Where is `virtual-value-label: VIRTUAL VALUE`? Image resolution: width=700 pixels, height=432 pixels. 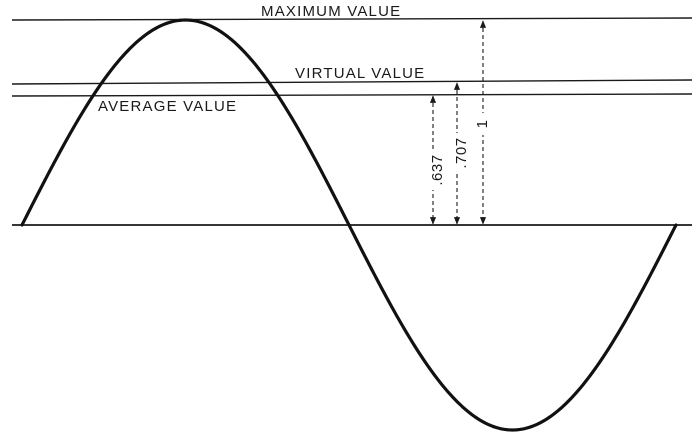
virtual-value-label: VIRTUAL VALUE is located at coordinates (360, 73).